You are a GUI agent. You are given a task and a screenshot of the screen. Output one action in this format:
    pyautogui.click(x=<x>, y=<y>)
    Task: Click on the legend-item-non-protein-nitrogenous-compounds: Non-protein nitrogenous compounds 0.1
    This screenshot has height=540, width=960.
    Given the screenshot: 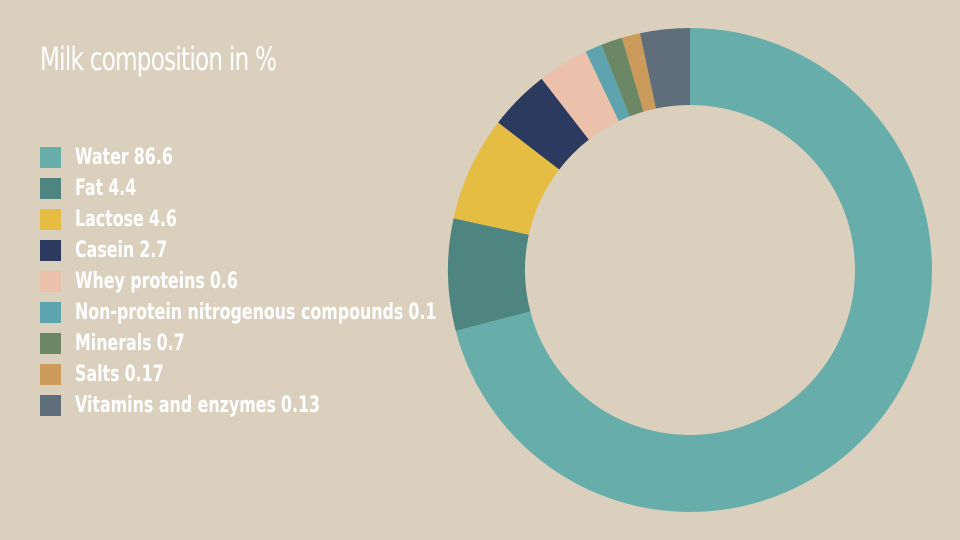 What is the action you would take?
    pyautogui.click(x=308, y=312)
    